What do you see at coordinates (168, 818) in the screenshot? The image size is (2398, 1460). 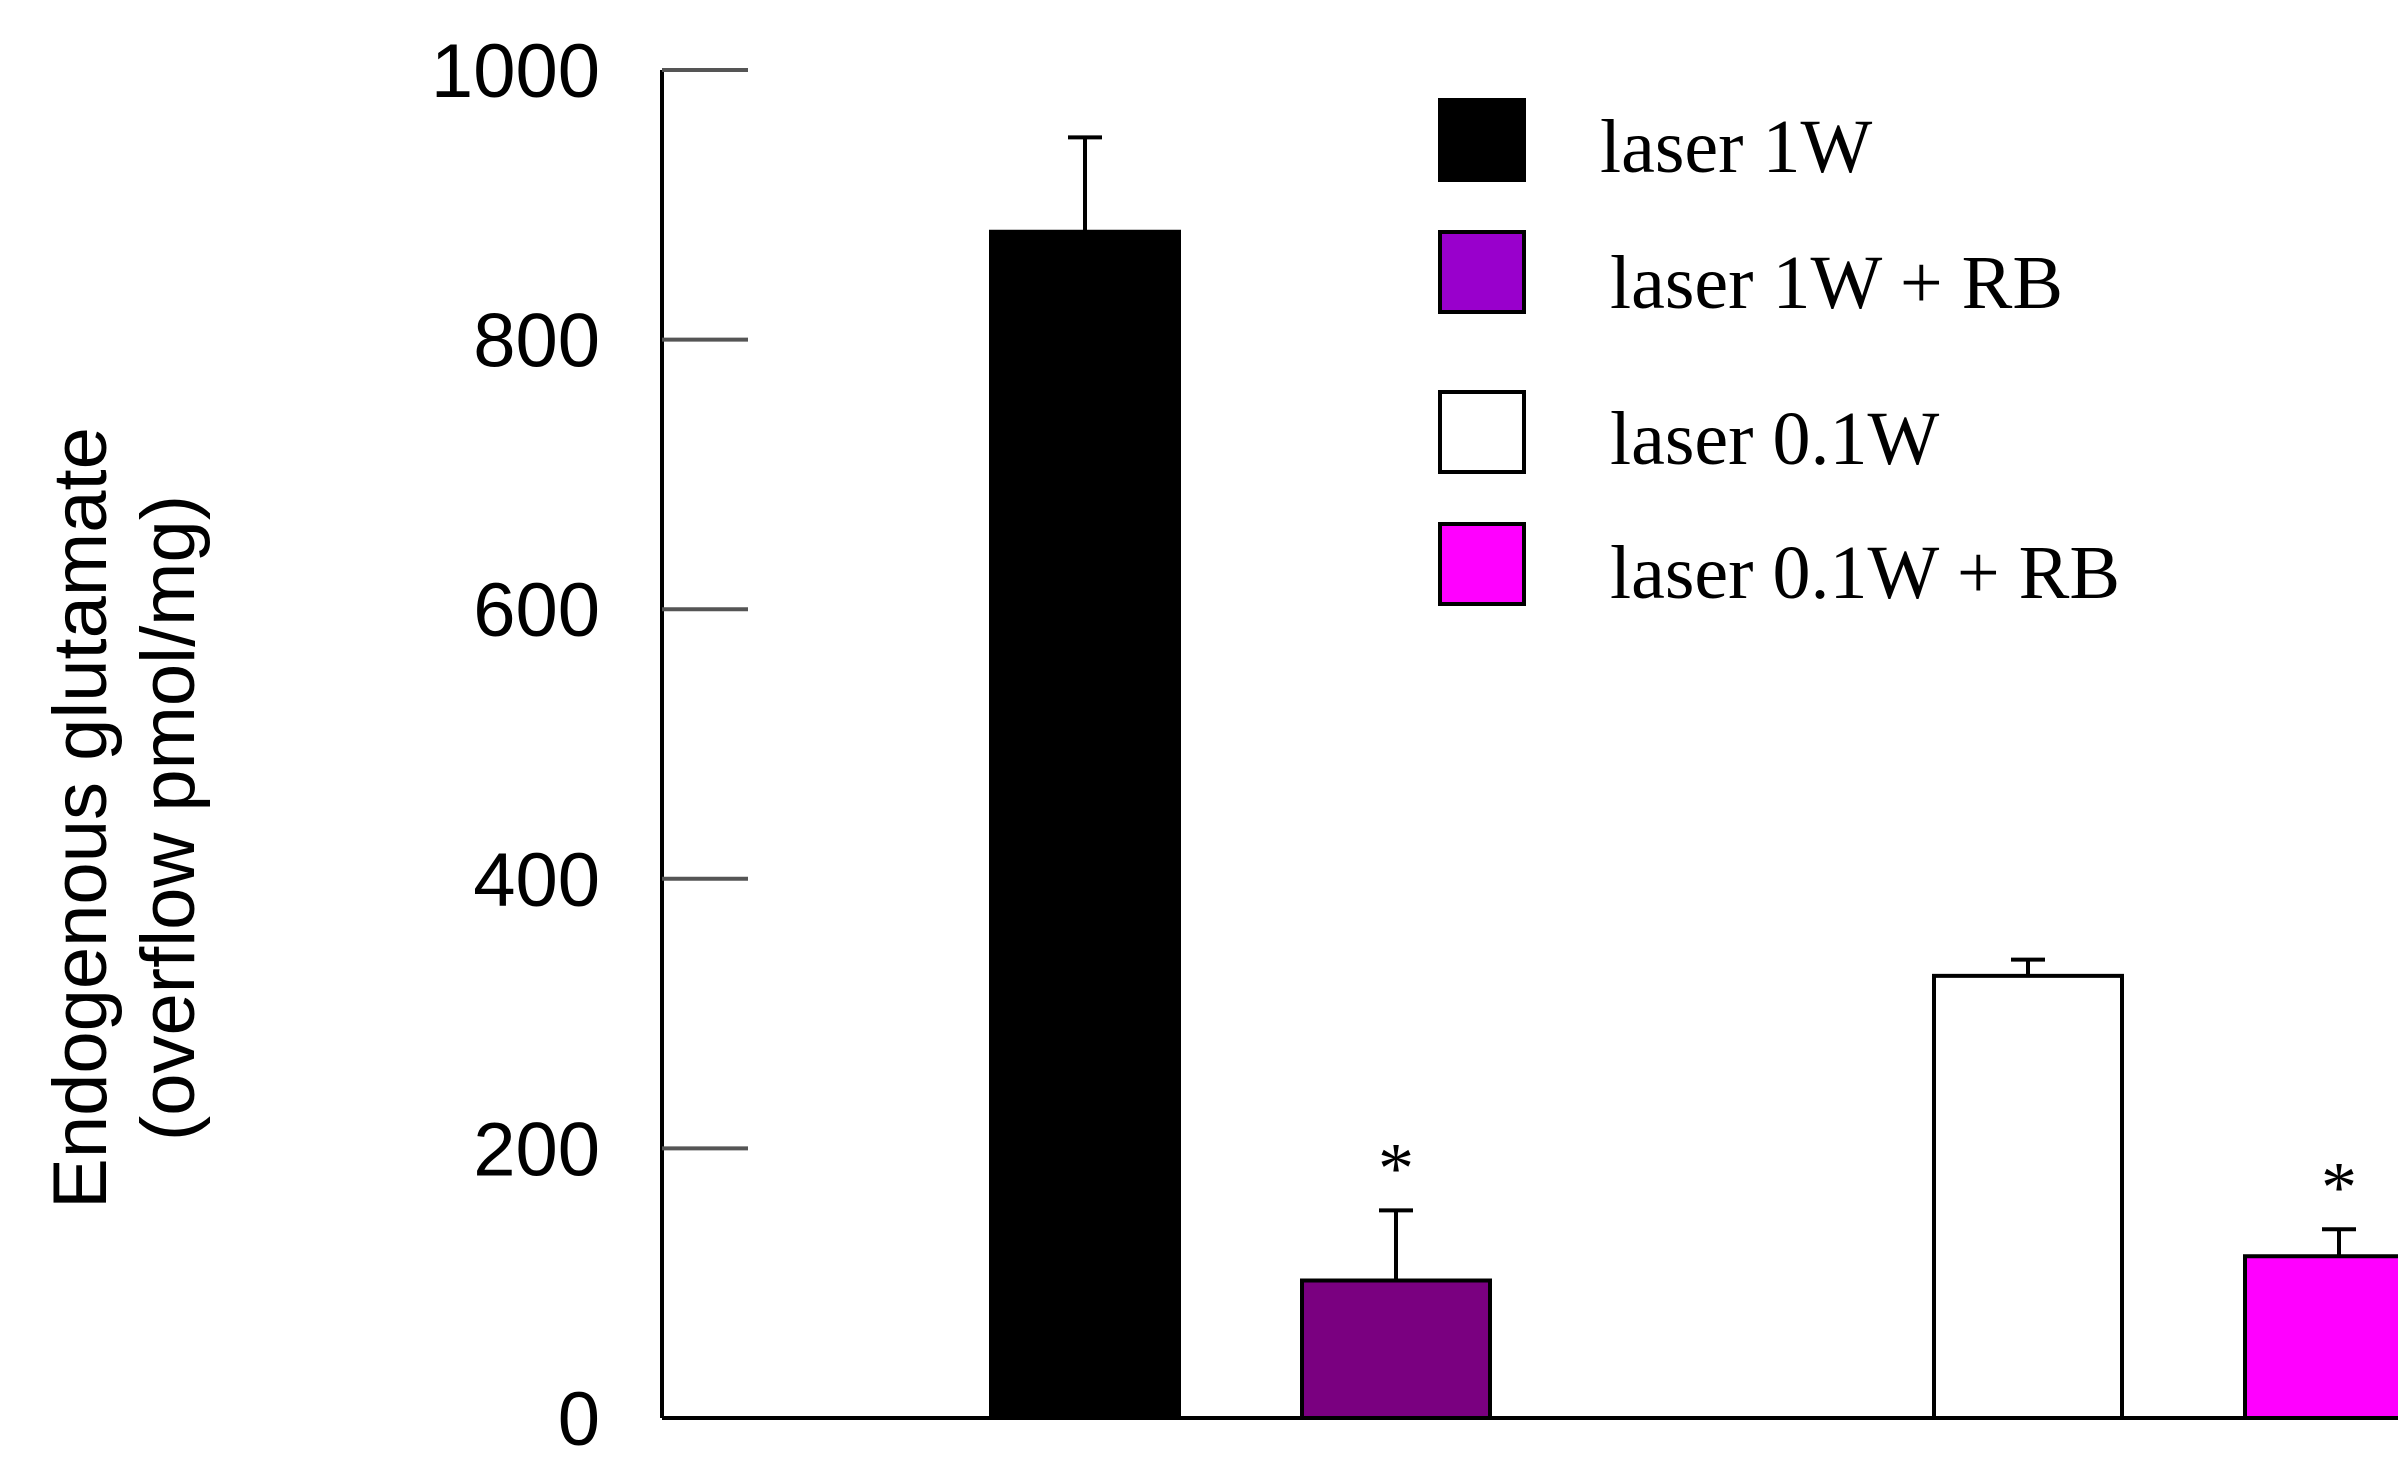 I see `y-axis-title-line-2: (overflow pmol/mg)` at bounding box center [168, 818].